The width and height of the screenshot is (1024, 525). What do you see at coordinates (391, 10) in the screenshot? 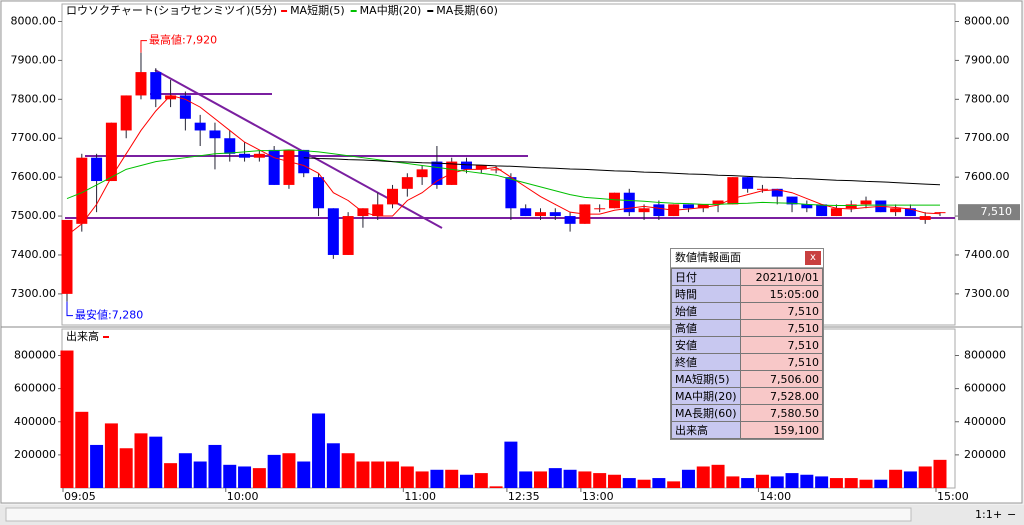
I see `legend-label: MA中期(20)` at bounding box center [391, 10].